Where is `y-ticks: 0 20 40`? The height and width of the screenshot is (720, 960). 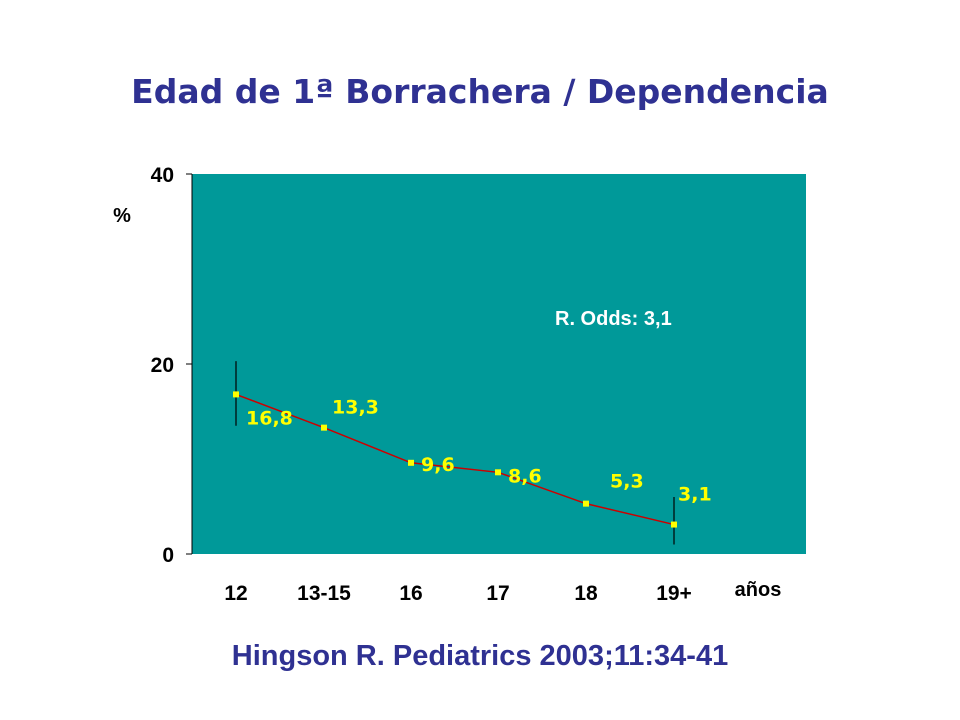
y-ticks: 0 20 40 is located at coordinates (171, 365).